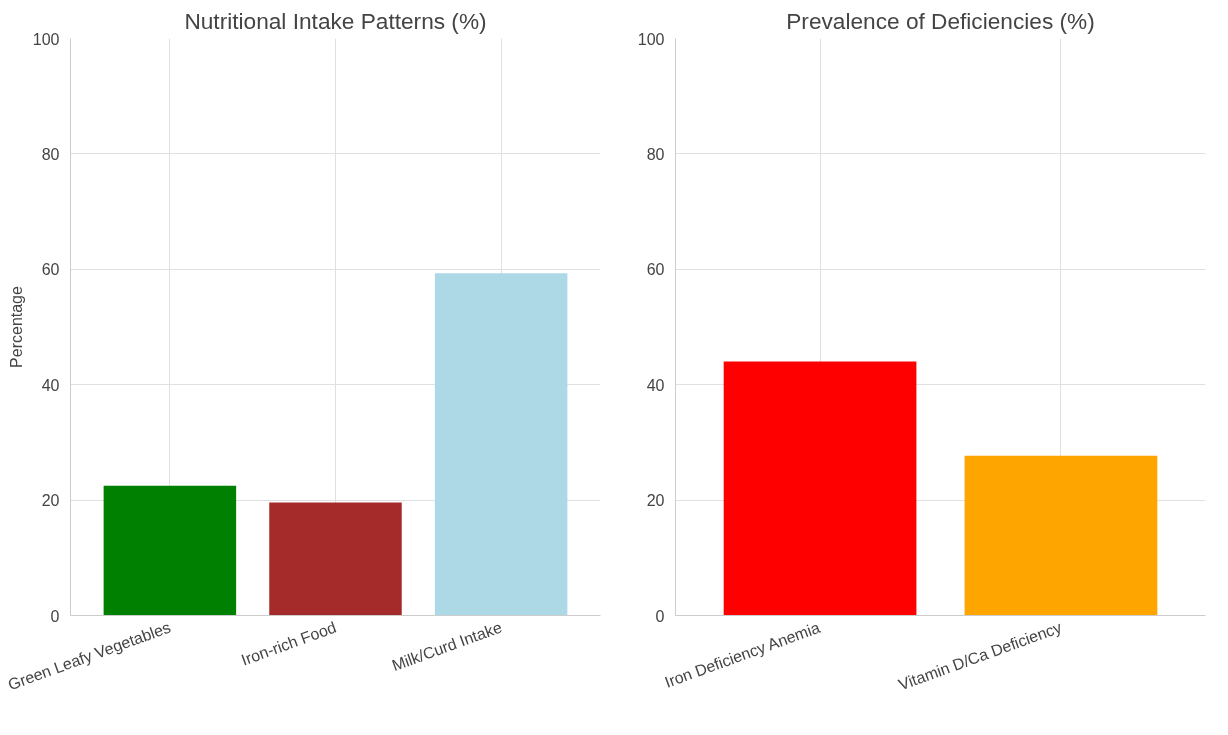 This screenshot has height=735, width=1228. What do you see at coordinates (16, 326) in the screenshot?
I see `y-axis-title: Percentage` at bounding box center [16, 326].